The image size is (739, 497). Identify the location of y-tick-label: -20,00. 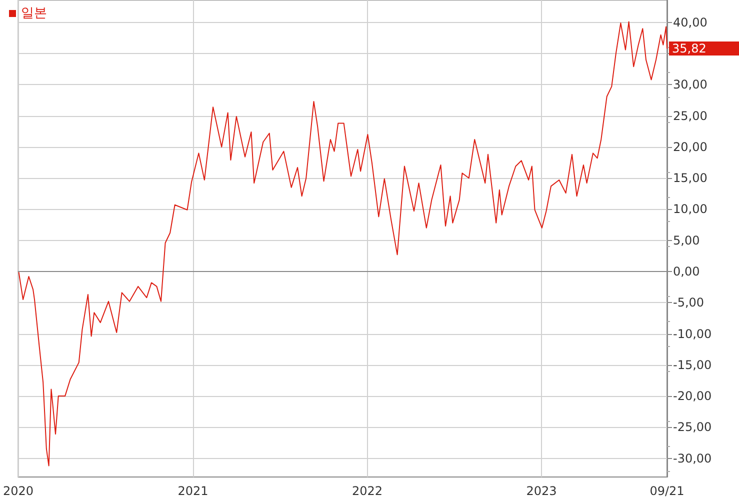
(692, 396).